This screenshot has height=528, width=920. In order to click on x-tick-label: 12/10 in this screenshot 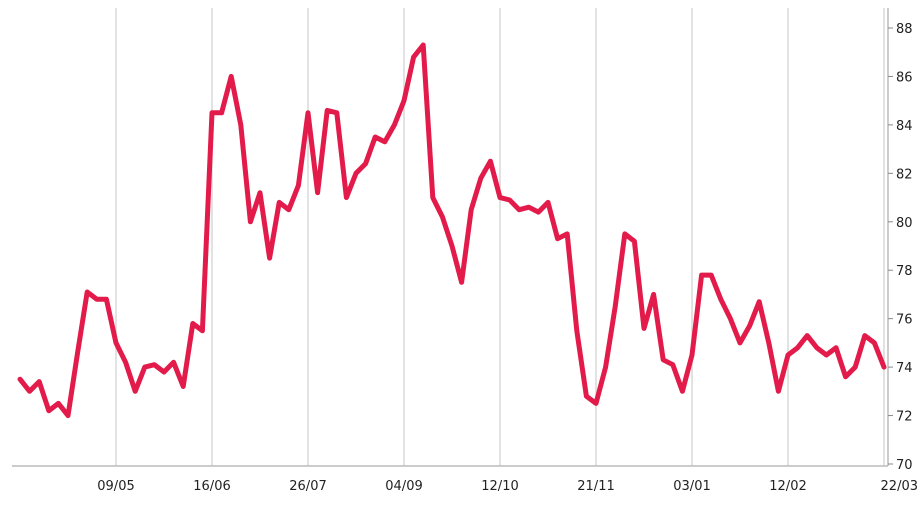, I will do `click(499, 486)`.